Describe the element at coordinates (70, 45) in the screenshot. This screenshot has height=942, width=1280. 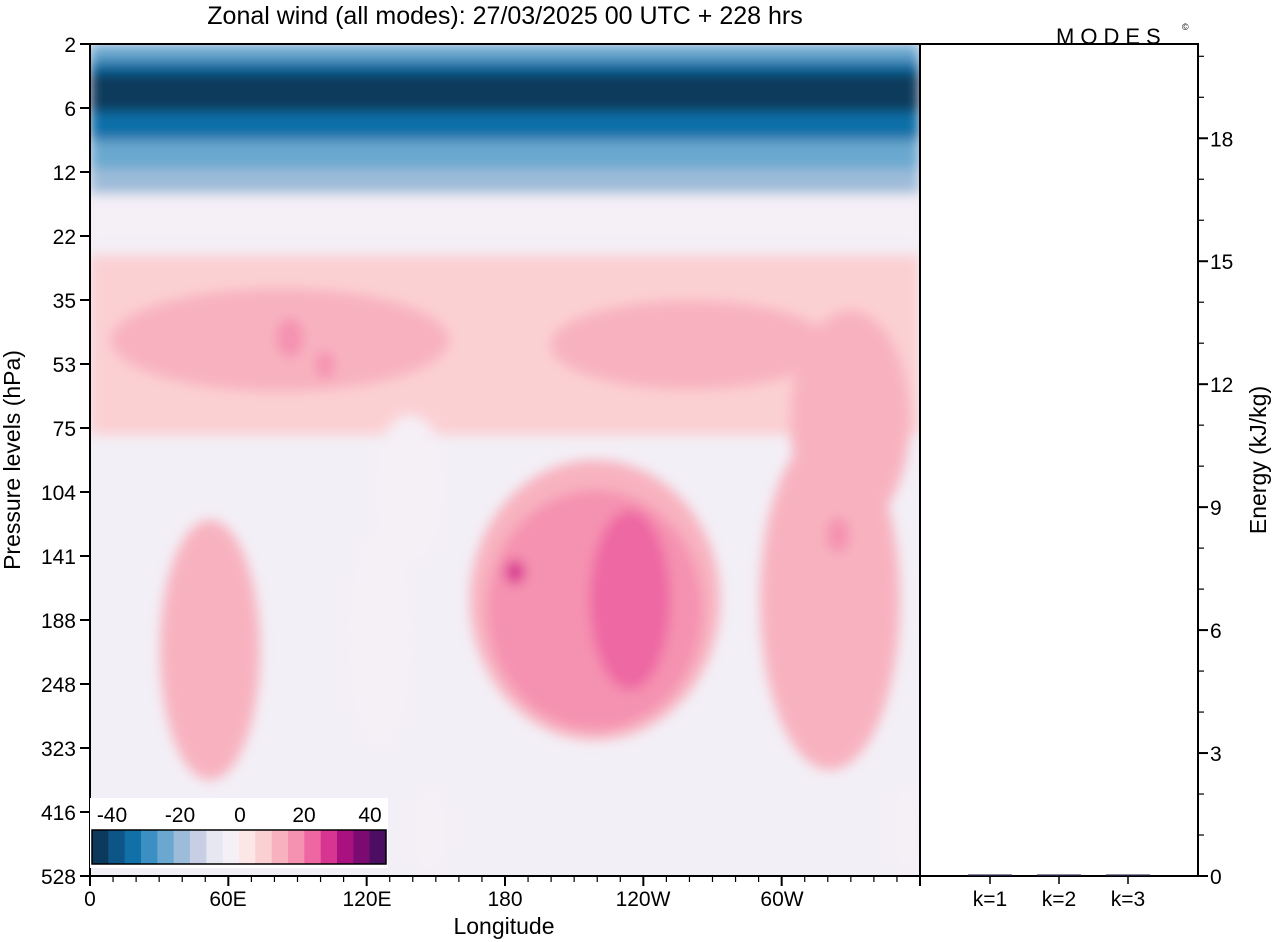
I see `y-tick-label: 2` at that location.